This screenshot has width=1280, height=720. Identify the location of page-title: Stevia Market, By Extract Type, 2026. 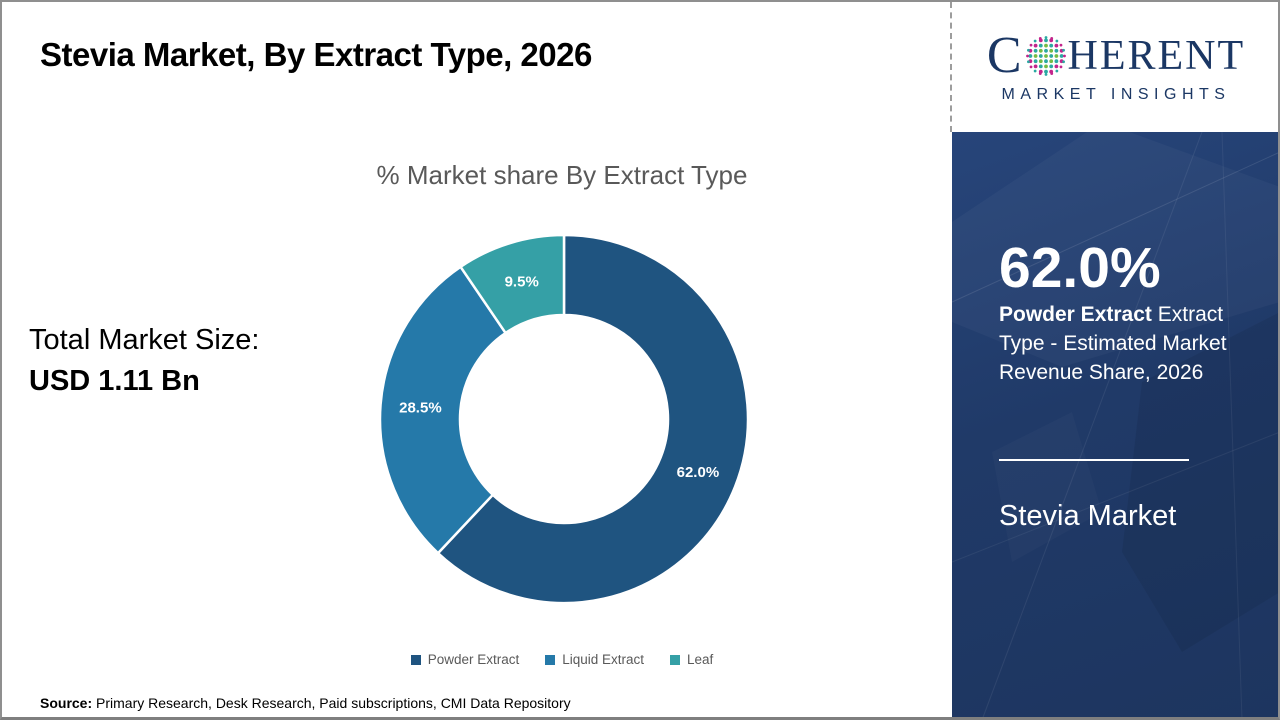
(316, 54).